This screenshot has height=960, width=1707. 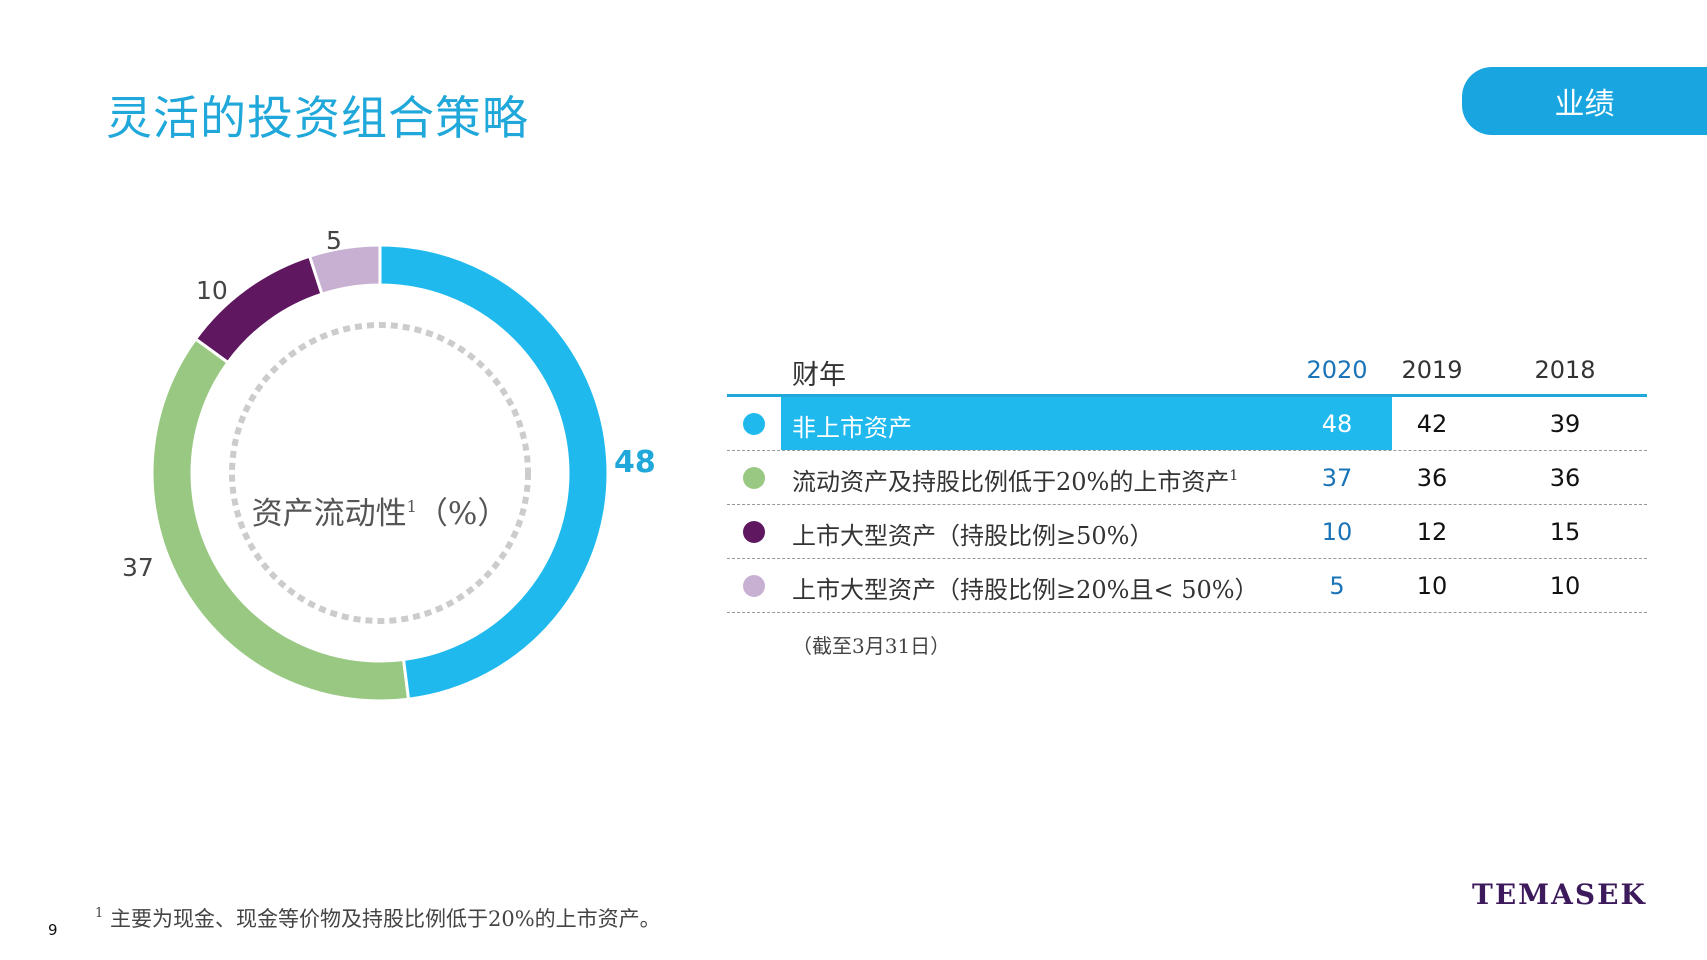 What do you see at coordinates (1086, 423) in the screenshot?
I see `row-highlight` at bounding box center [1086, 423].